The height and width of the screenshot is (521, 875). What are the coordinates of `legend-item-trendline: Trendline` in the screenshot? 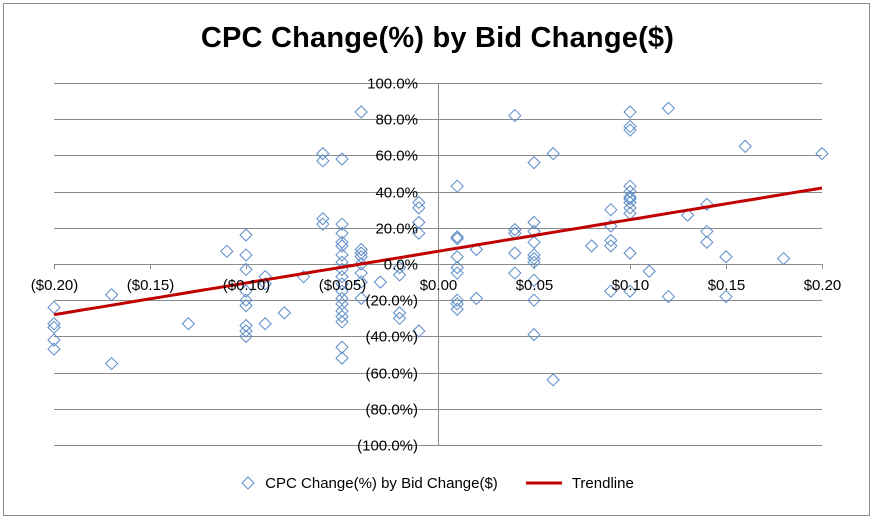 It's located at (579, 483).